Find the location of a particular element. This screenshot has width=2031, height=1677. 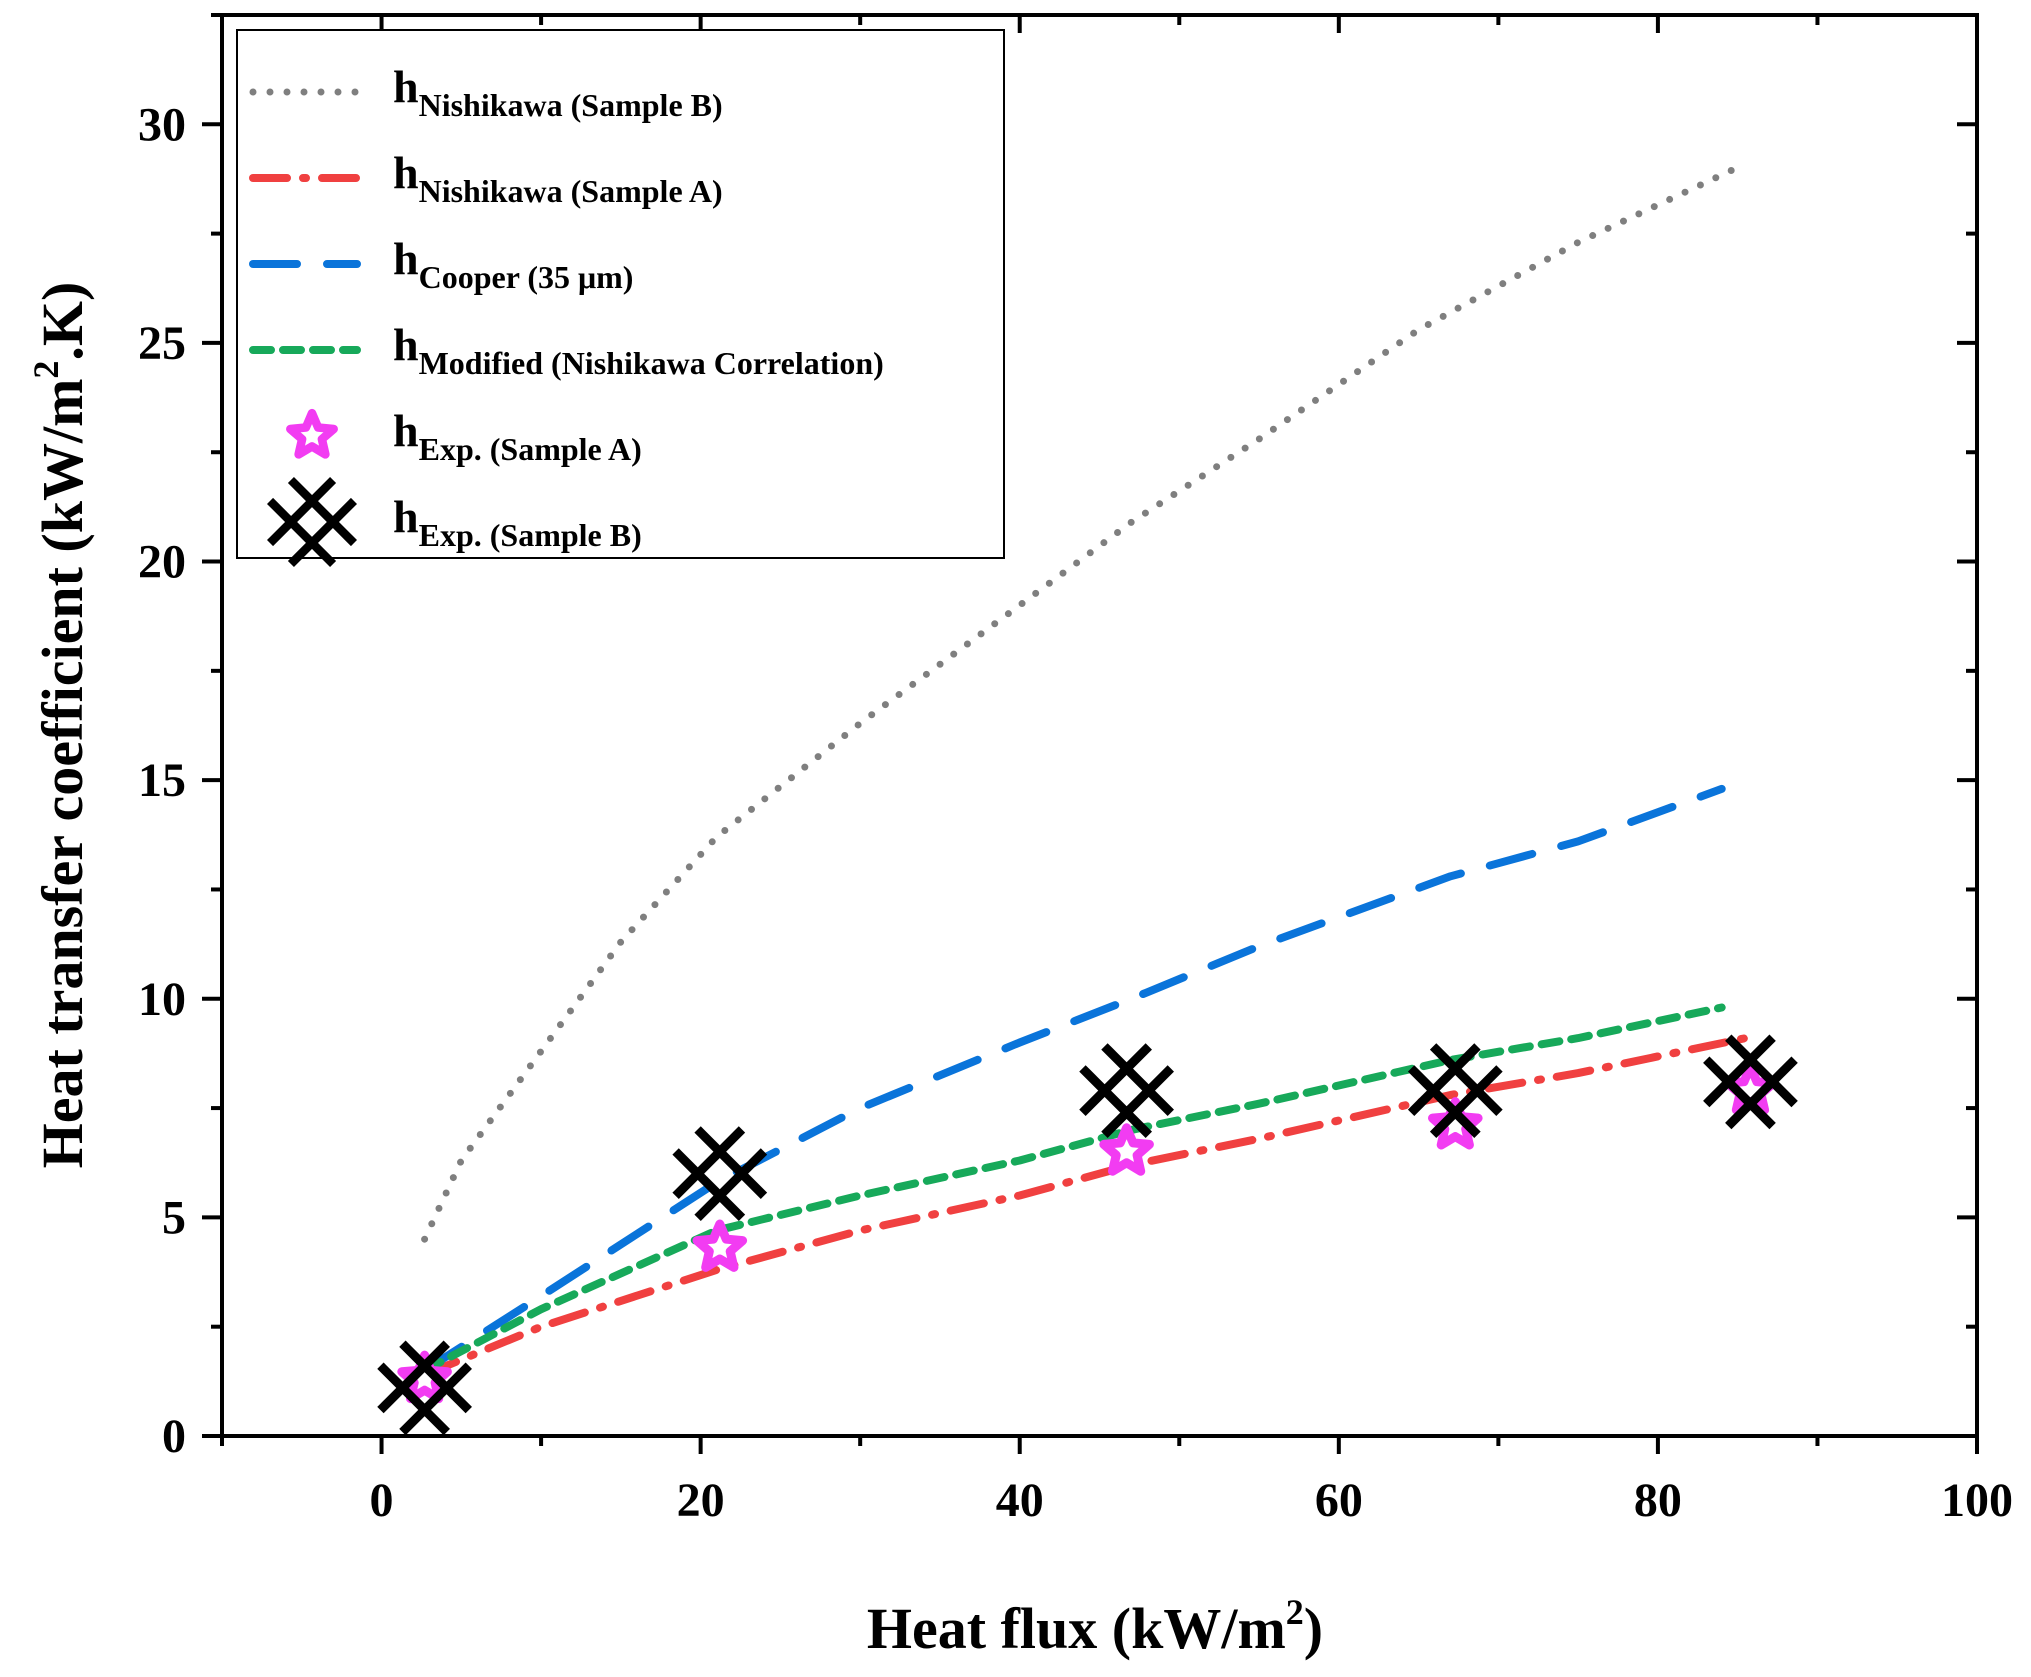

legend-box is located at coordinates (620, 294).